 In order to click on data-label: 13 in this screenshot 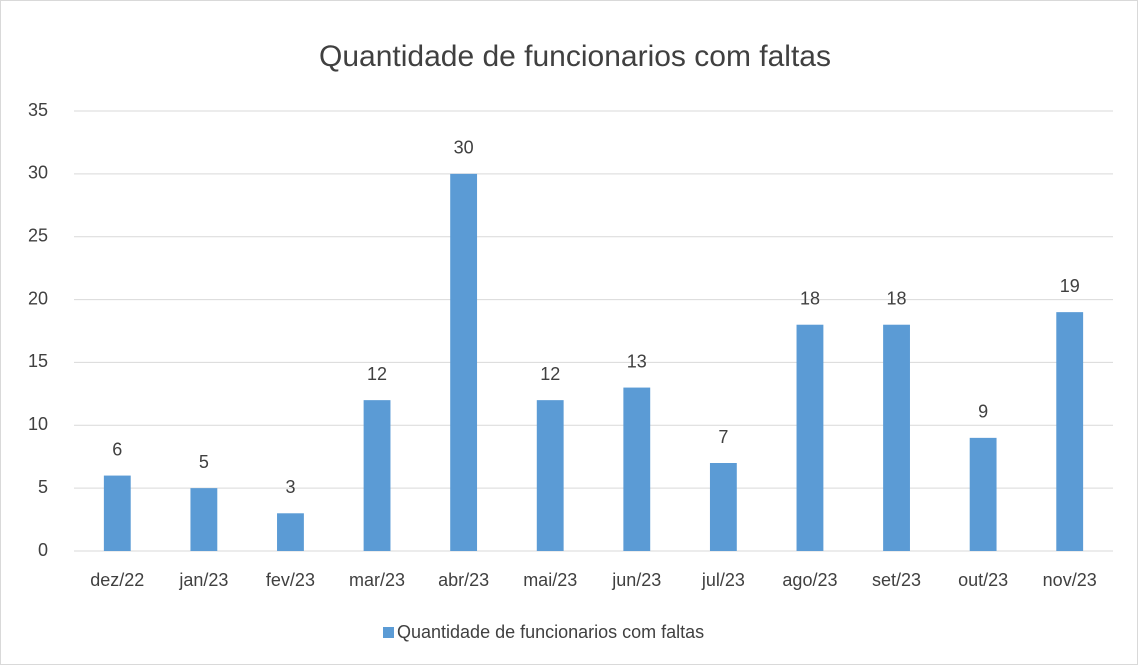, I will do `click(637, 361)`.